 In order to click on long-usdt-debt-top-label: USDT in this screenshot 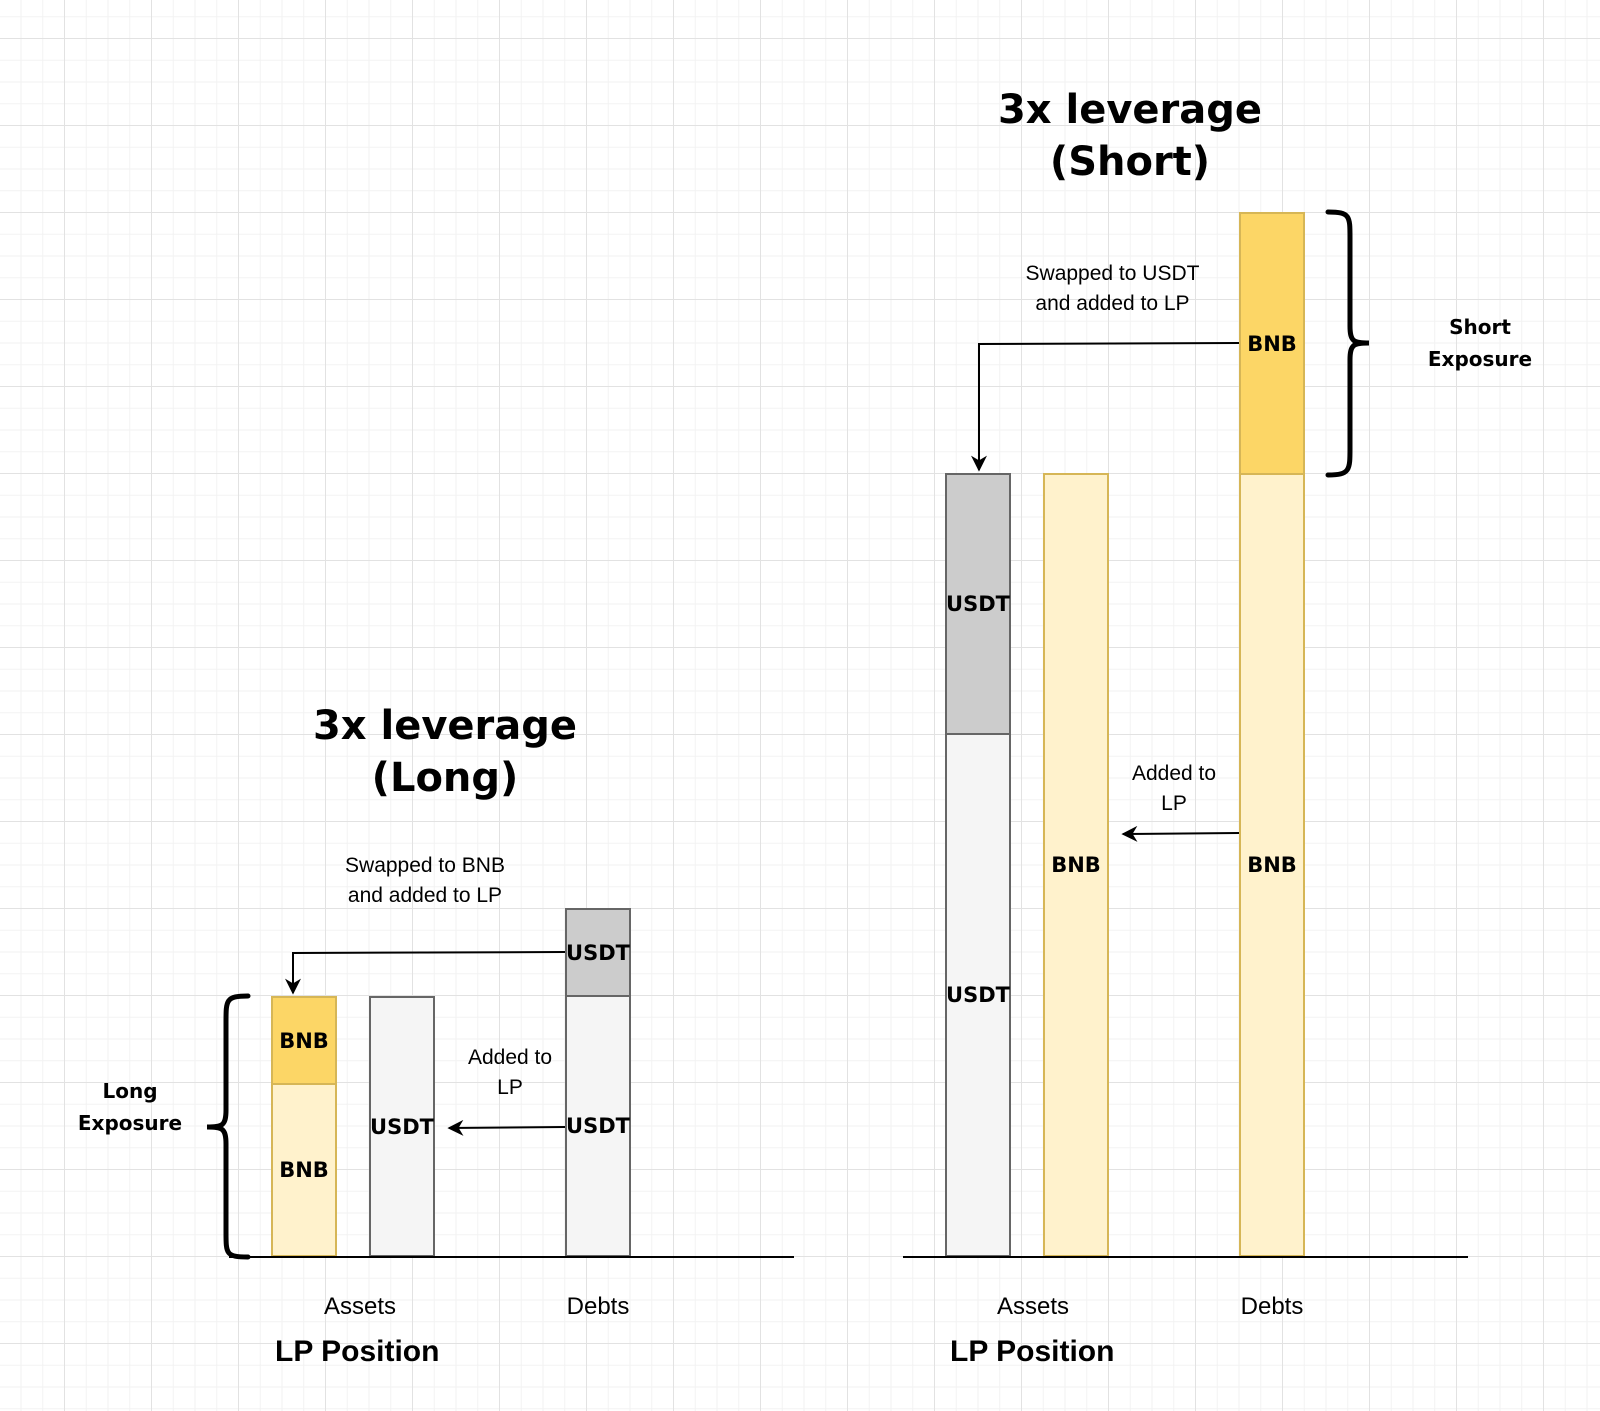, I will do `click(598, 952)`.